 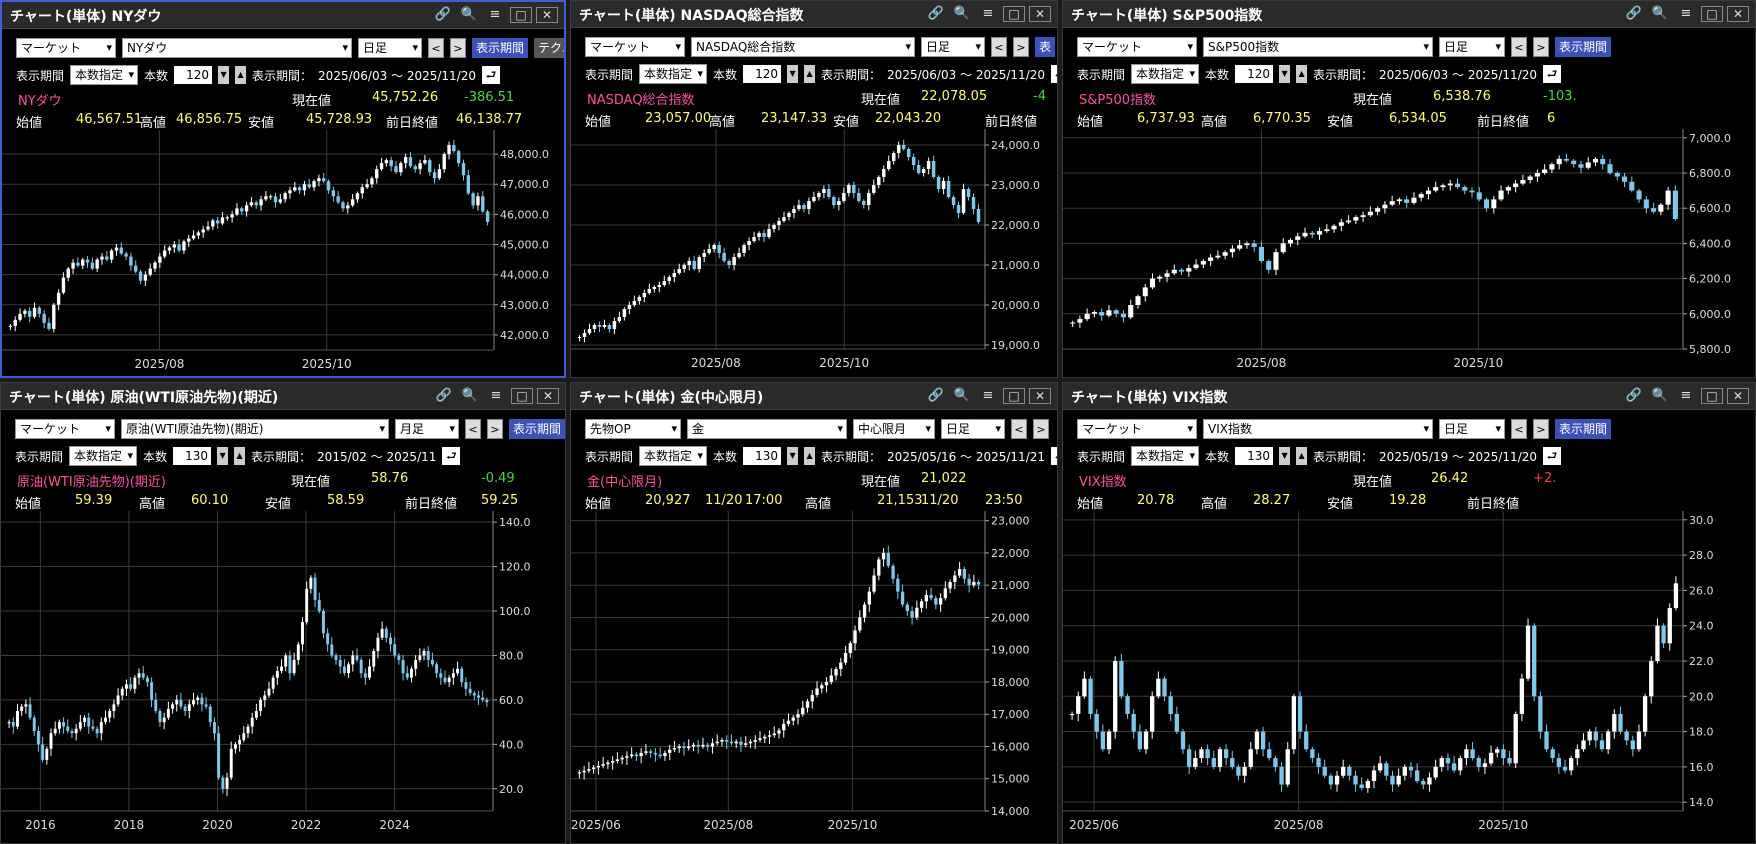 I want to click on select-1: NASDAQ総合指数, so click(x=803, y=47).